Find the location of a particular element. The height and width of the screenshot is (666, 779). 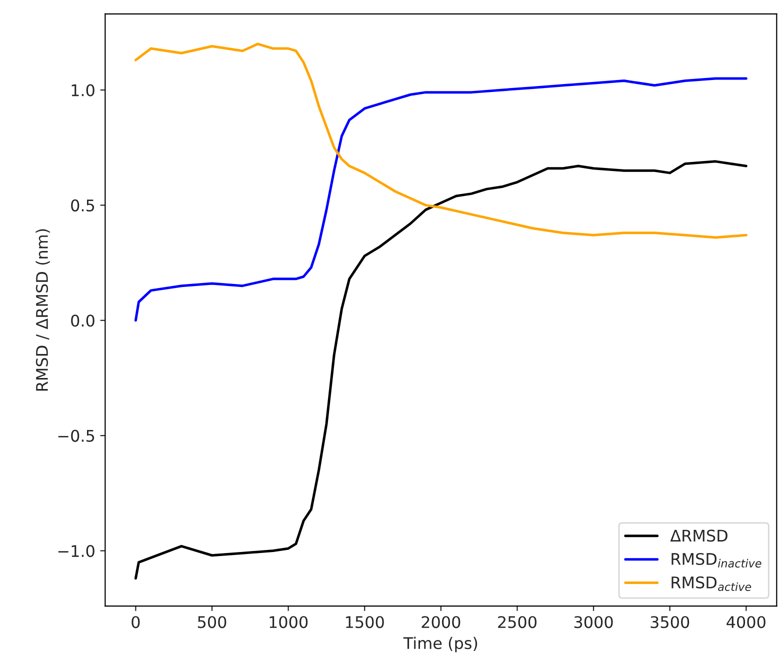

y-tick-label: 0.0 is located at coordinates (82, 320).